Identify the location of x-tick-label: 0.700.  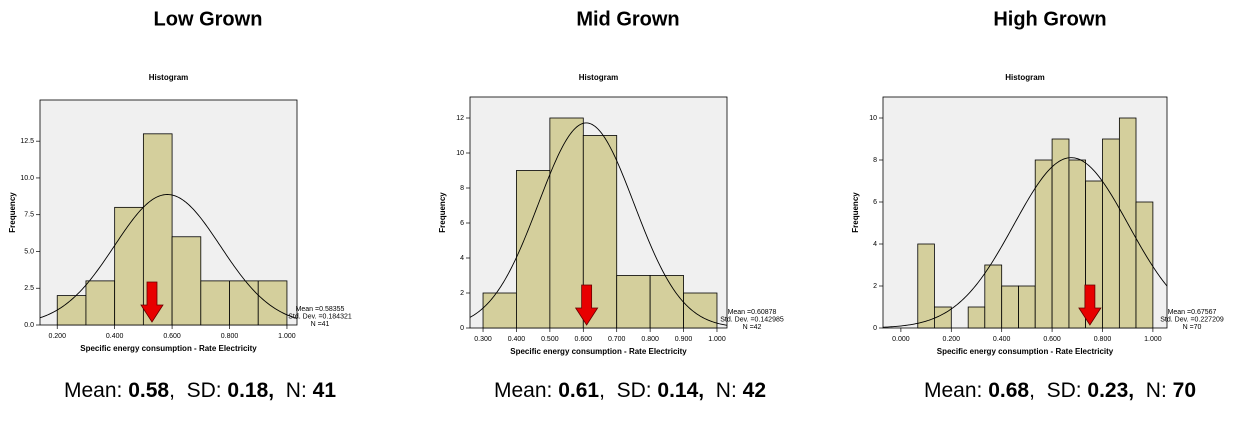
(617, 339).